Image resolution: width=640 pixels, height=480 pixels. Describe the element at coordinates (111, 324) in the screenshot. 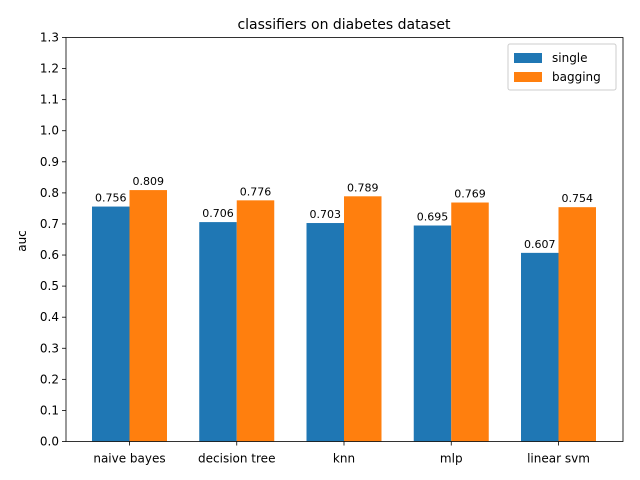

I see `bar-single-naive-bayes` at that location.